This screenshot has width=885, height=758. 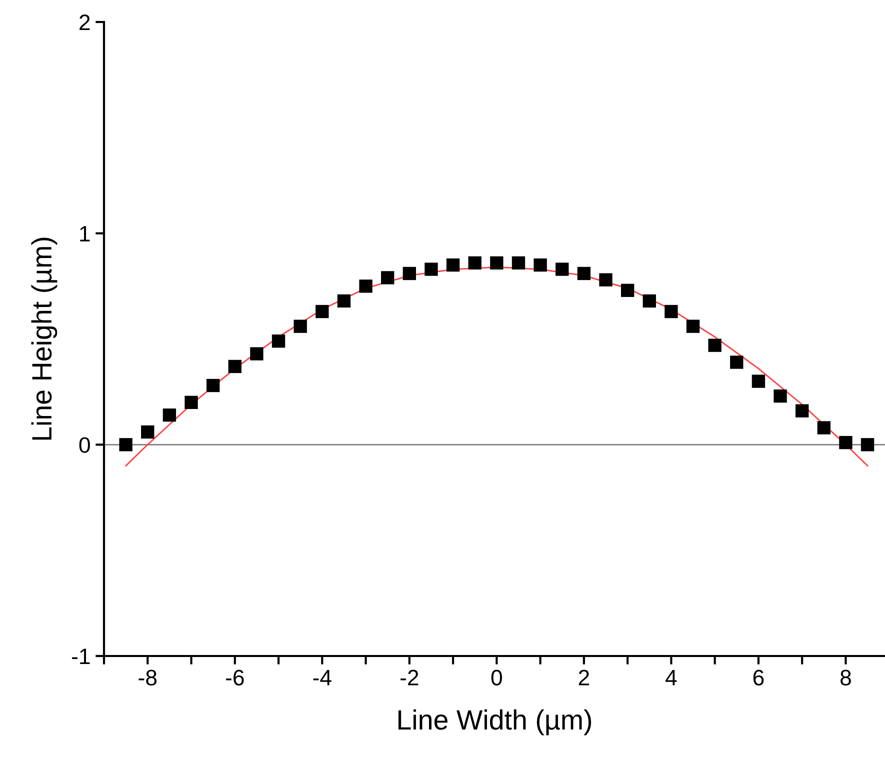 What do you see at coordinates (671, 678) in the screenshot?
I see `x-tick-label: 4` at bounding box center [671, 678].